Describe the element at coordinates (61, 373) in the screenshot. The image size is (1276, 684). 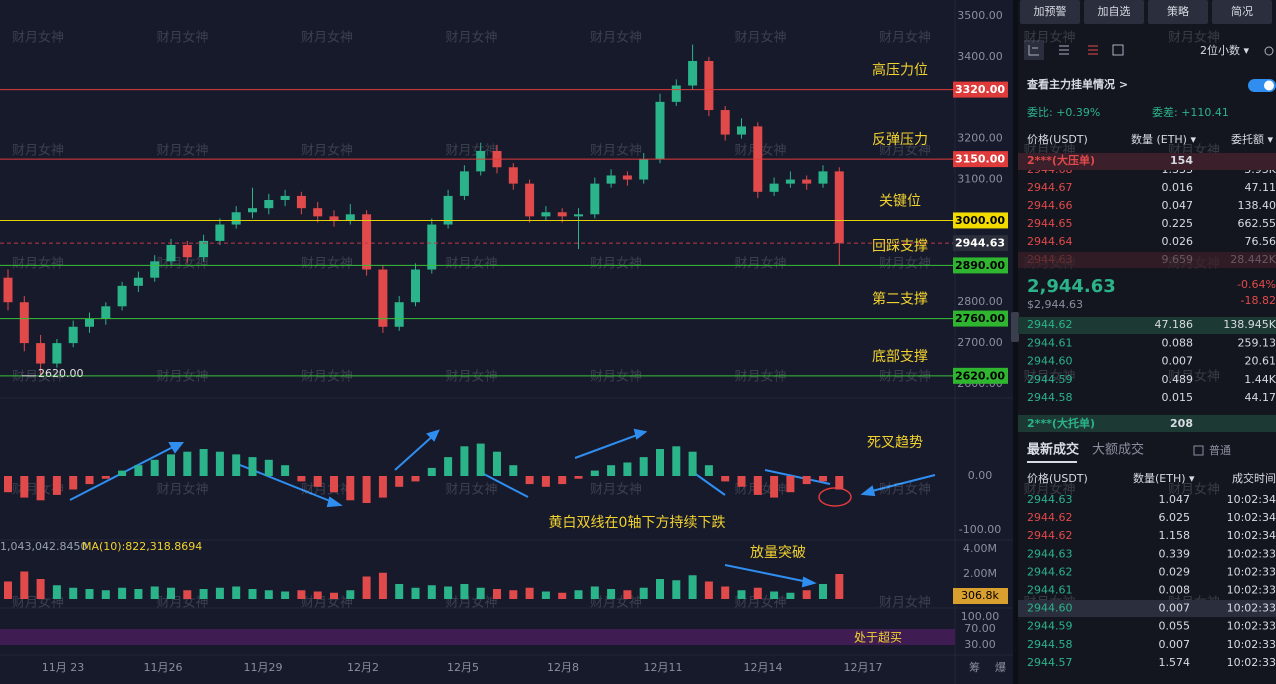
I see `low-label: 2620.00` at that location.